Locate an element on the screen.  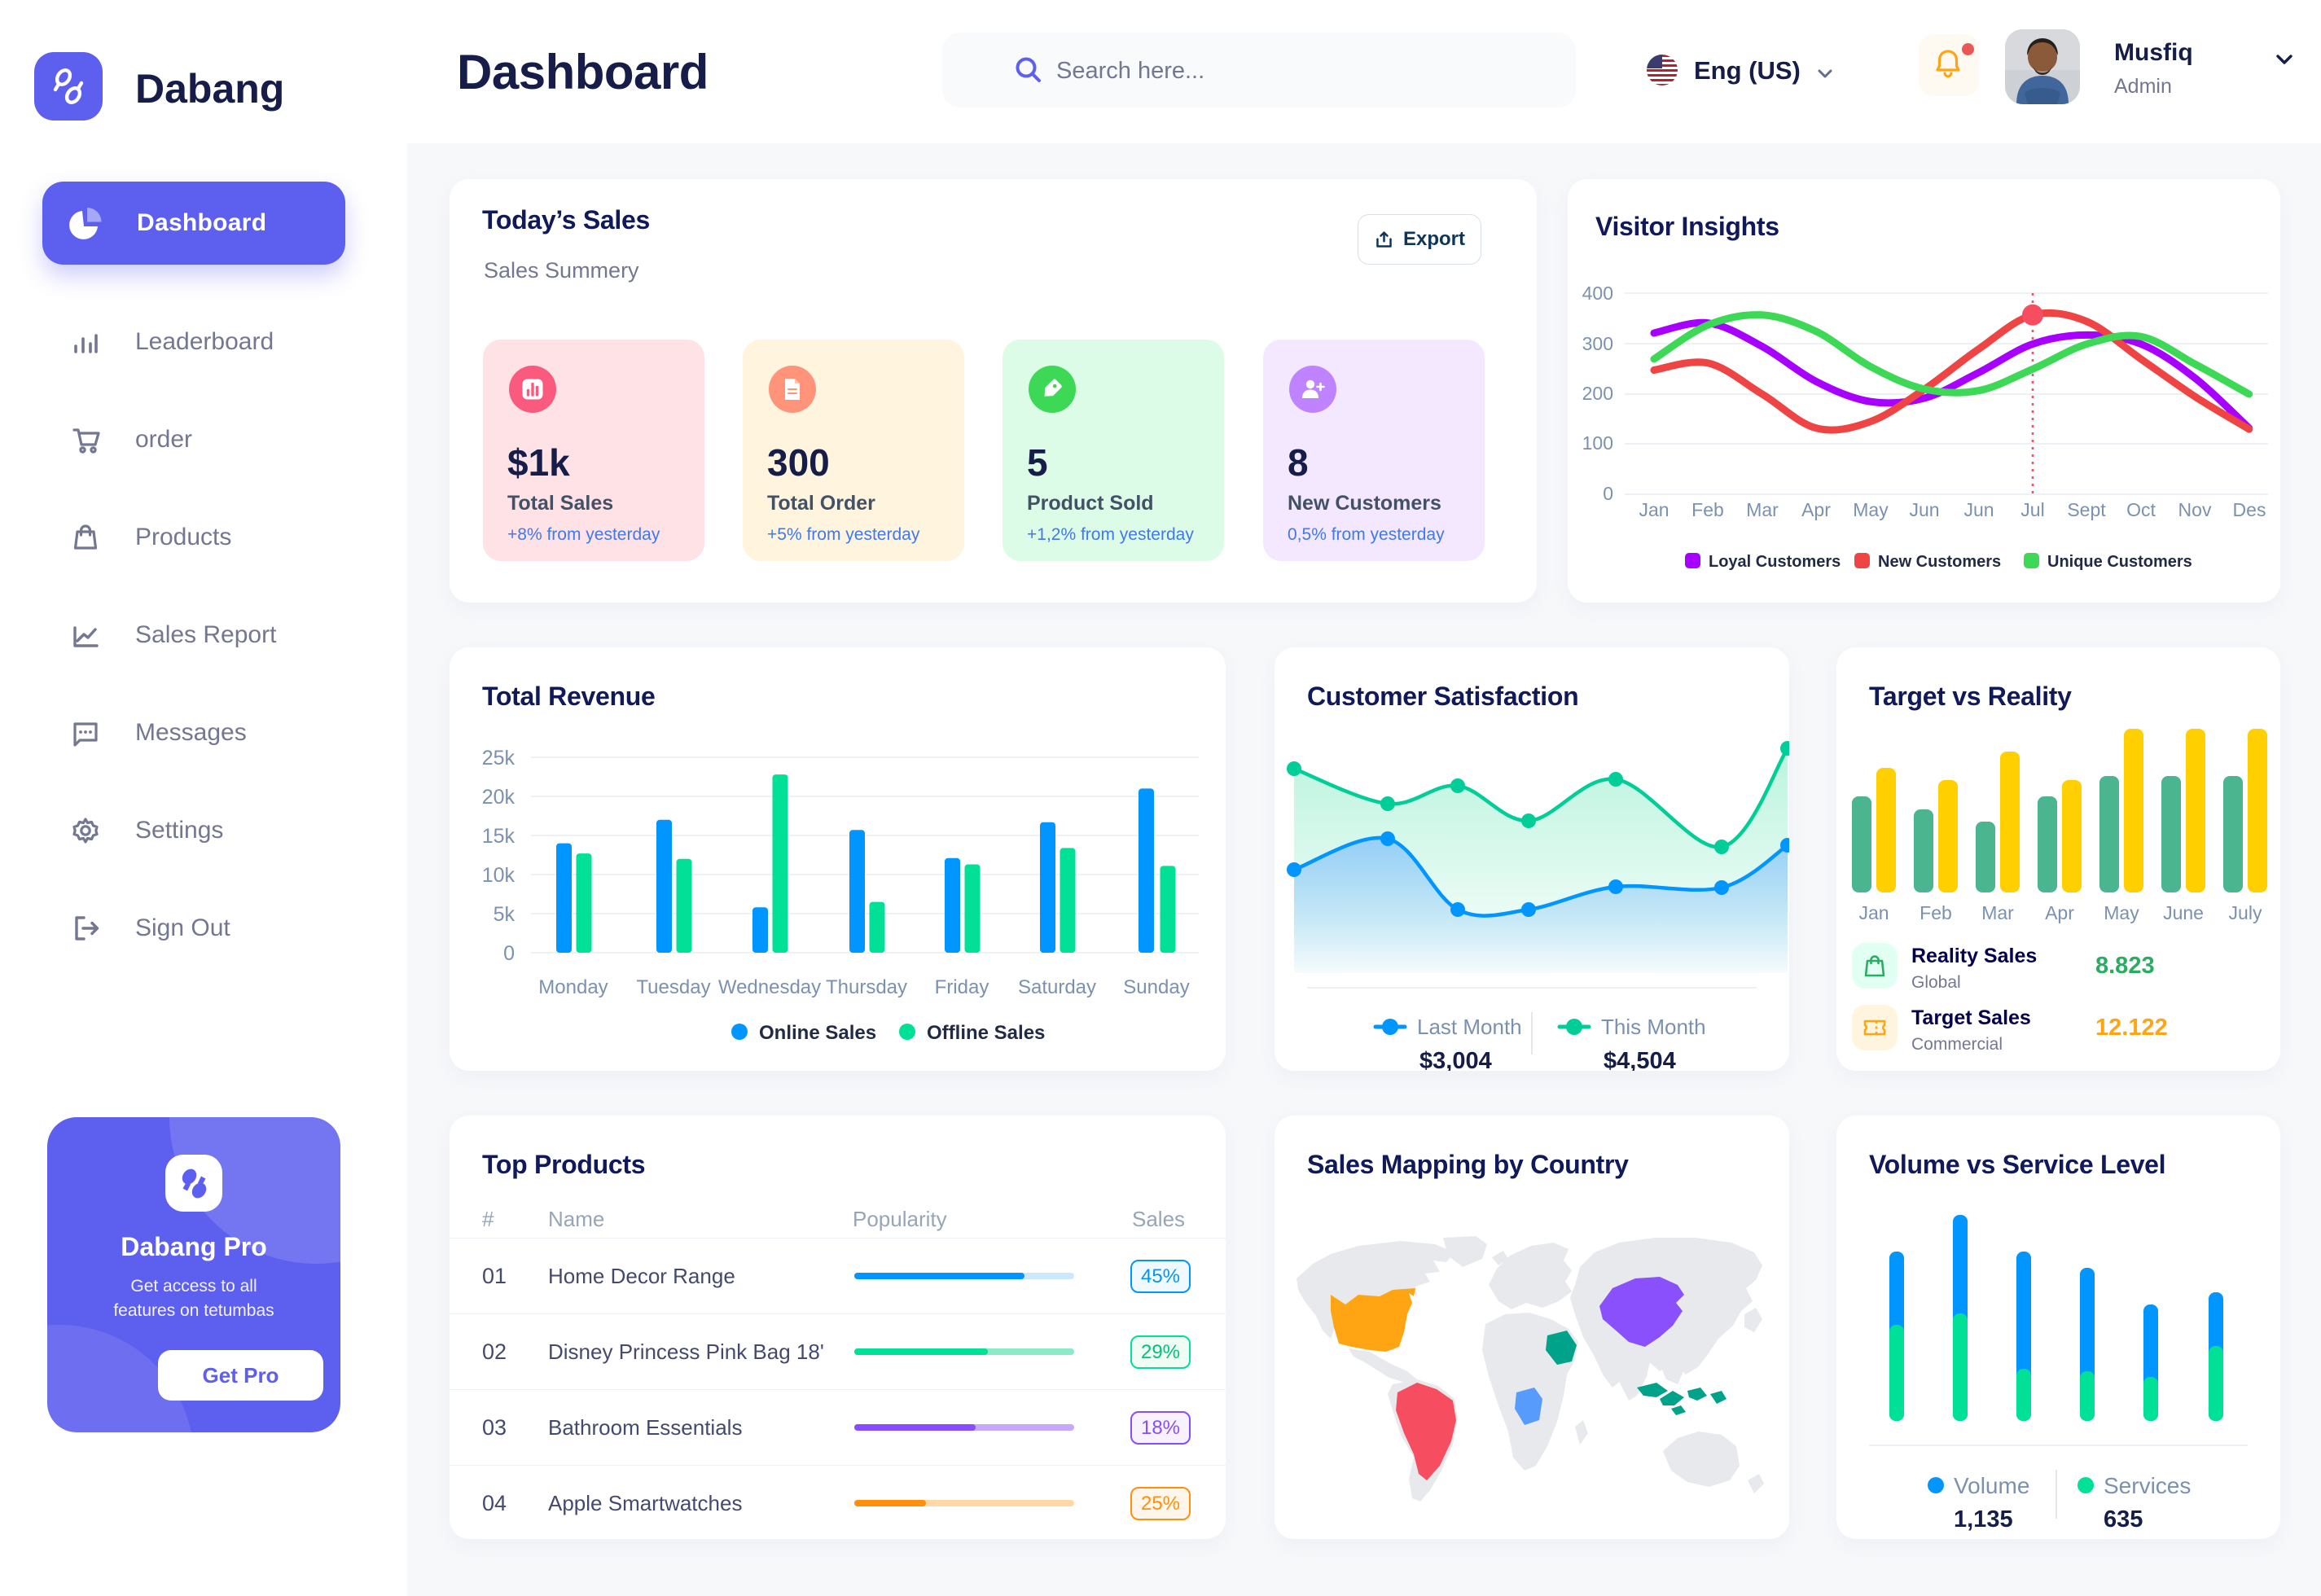
svg-text: Online Sales is located at coordinates (817, 1033).